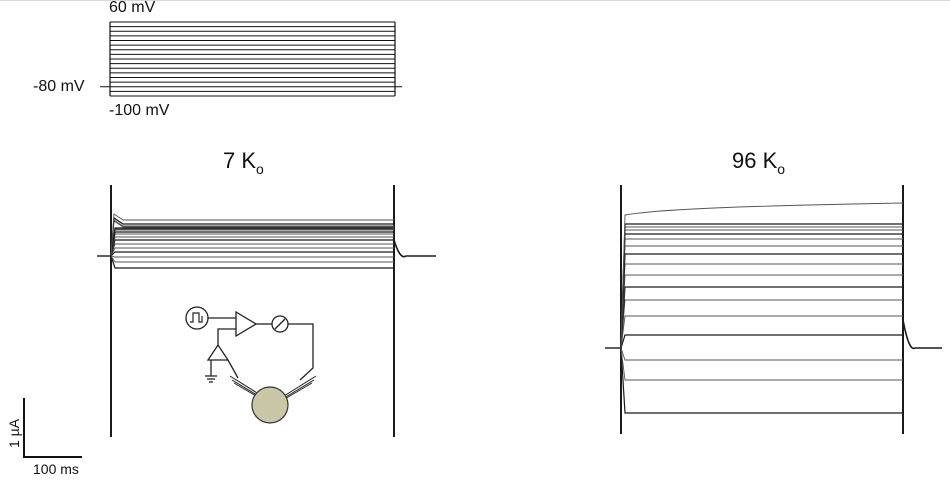 Image resolution: width=950 pixels, height=483 pixels. Describe the element at coordinates (246, 324) in the screenshot. I see `amplifier-icon` at that location.